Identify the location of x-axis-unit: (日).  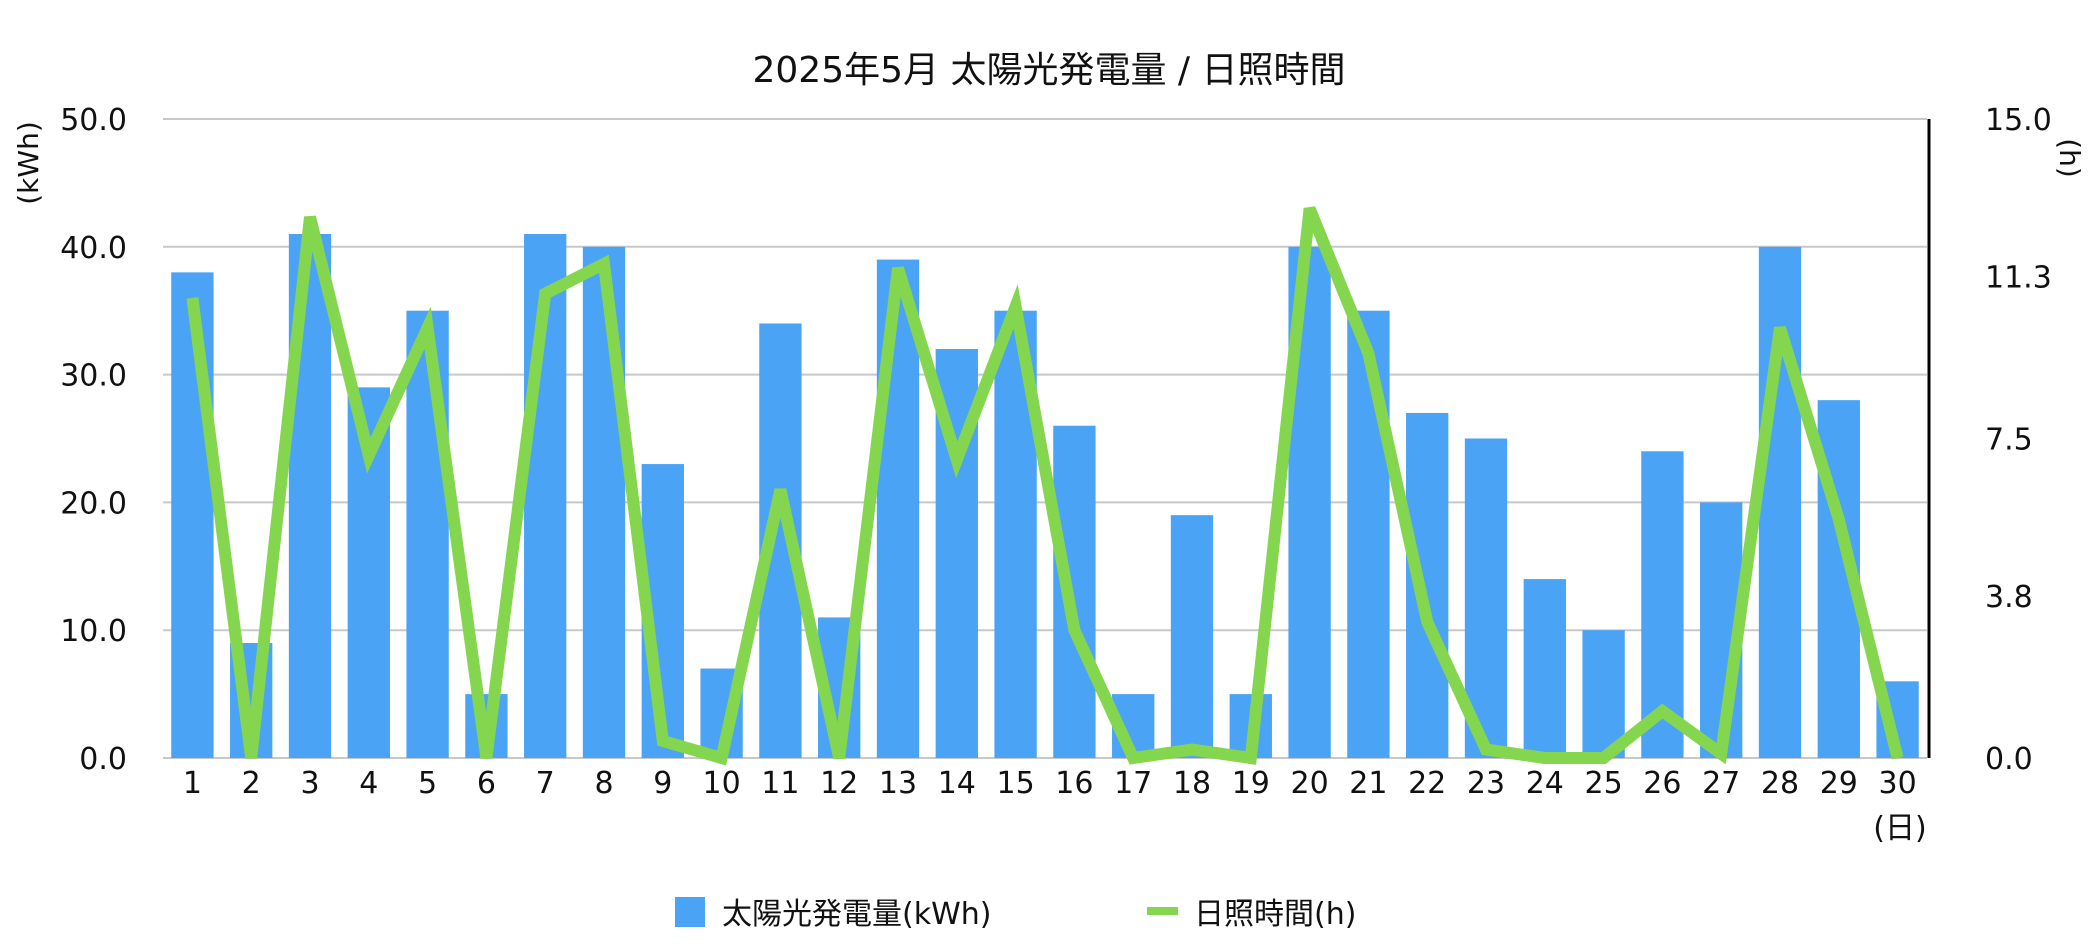
(1899, 828).